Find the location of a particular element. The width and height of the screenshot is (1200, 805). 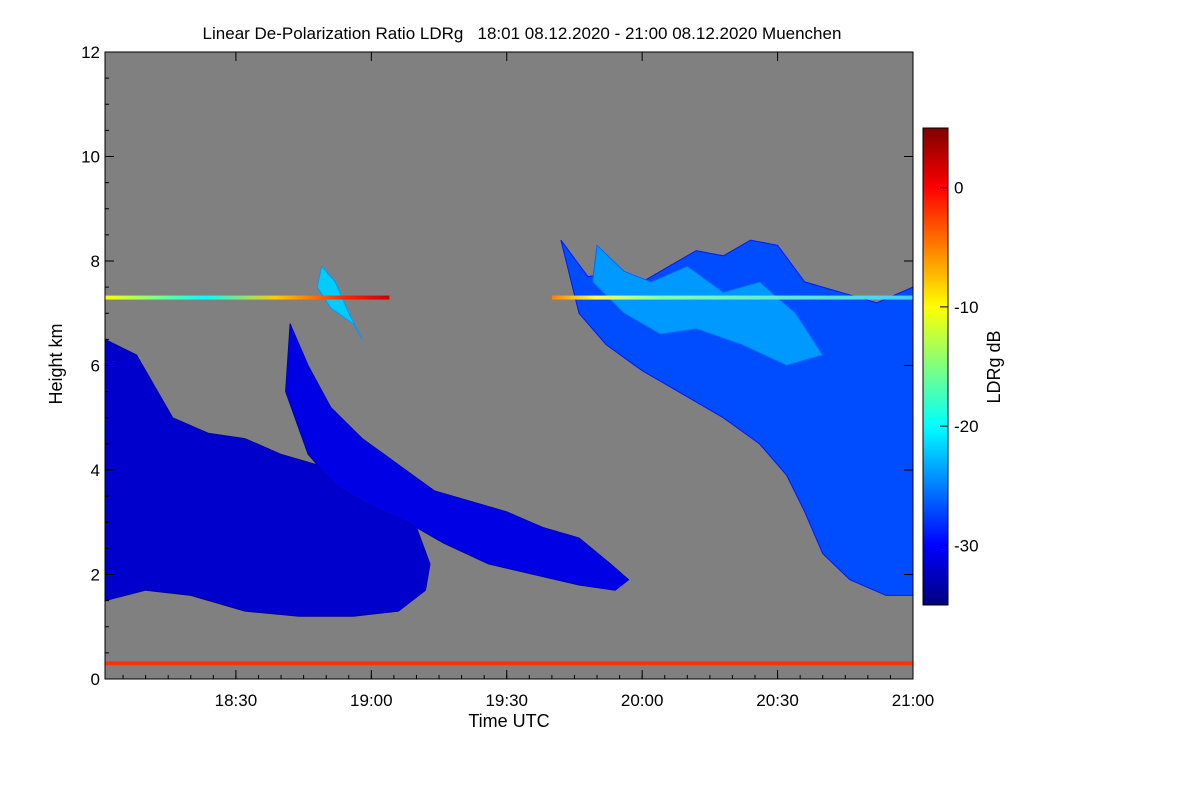

x-tick-label: 19:30 is located at coordinates (506, 700).